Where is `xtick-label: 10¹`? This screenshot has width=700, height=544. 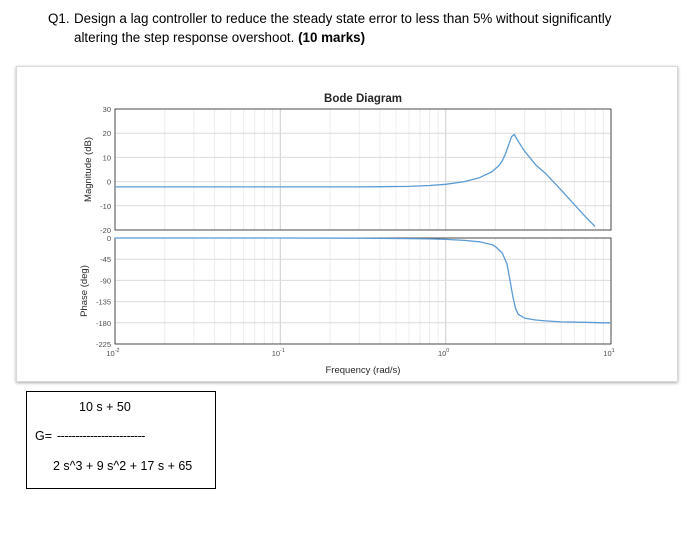
xtick-label: 10¹ is located at coordinates (608, 353).